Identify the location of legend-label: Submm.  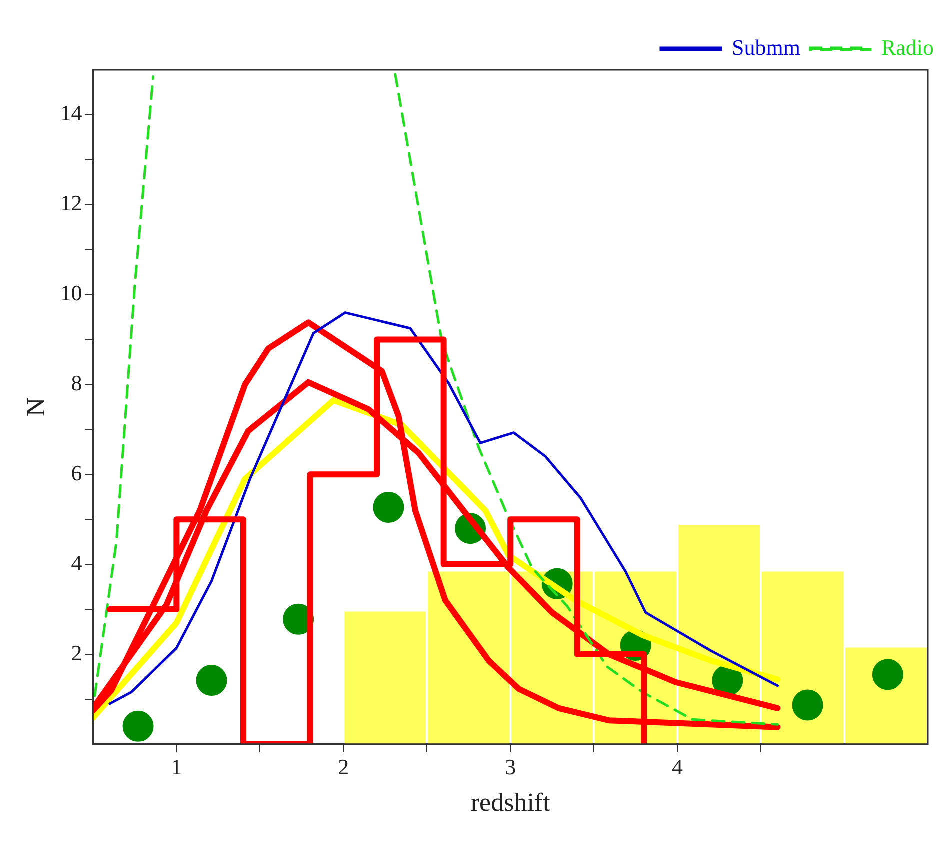
(766, 47).